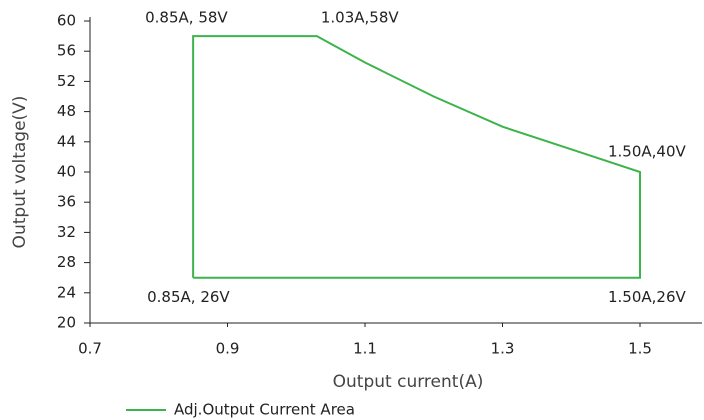 The height and width of the screenshot is (420, 704). Describe the element at coordinates (360, 18) in the screenshot. I see `annotation: 1.03A,58V` at that location.